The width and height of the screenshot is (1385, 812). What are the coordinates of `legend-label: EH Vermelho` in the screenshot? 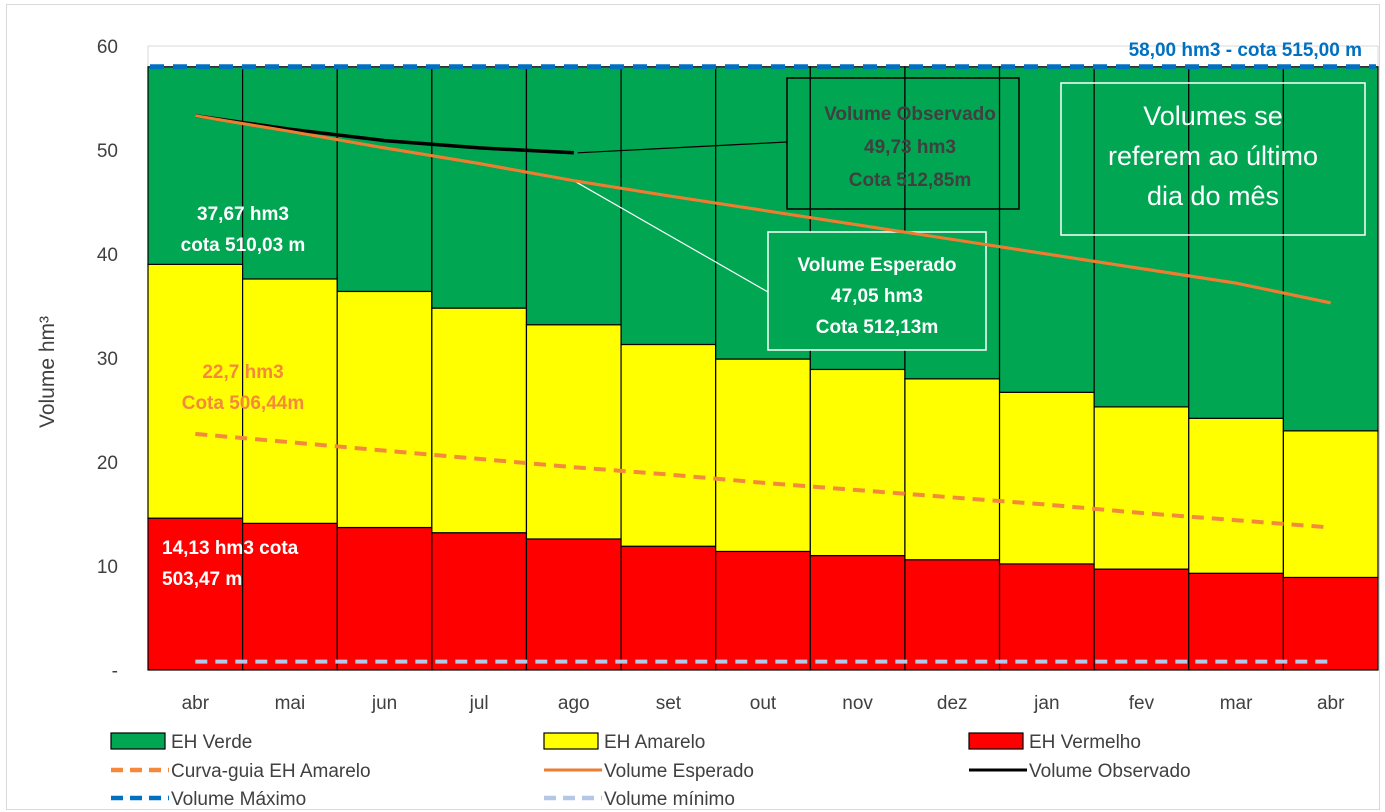 It's located at (1085, 742).